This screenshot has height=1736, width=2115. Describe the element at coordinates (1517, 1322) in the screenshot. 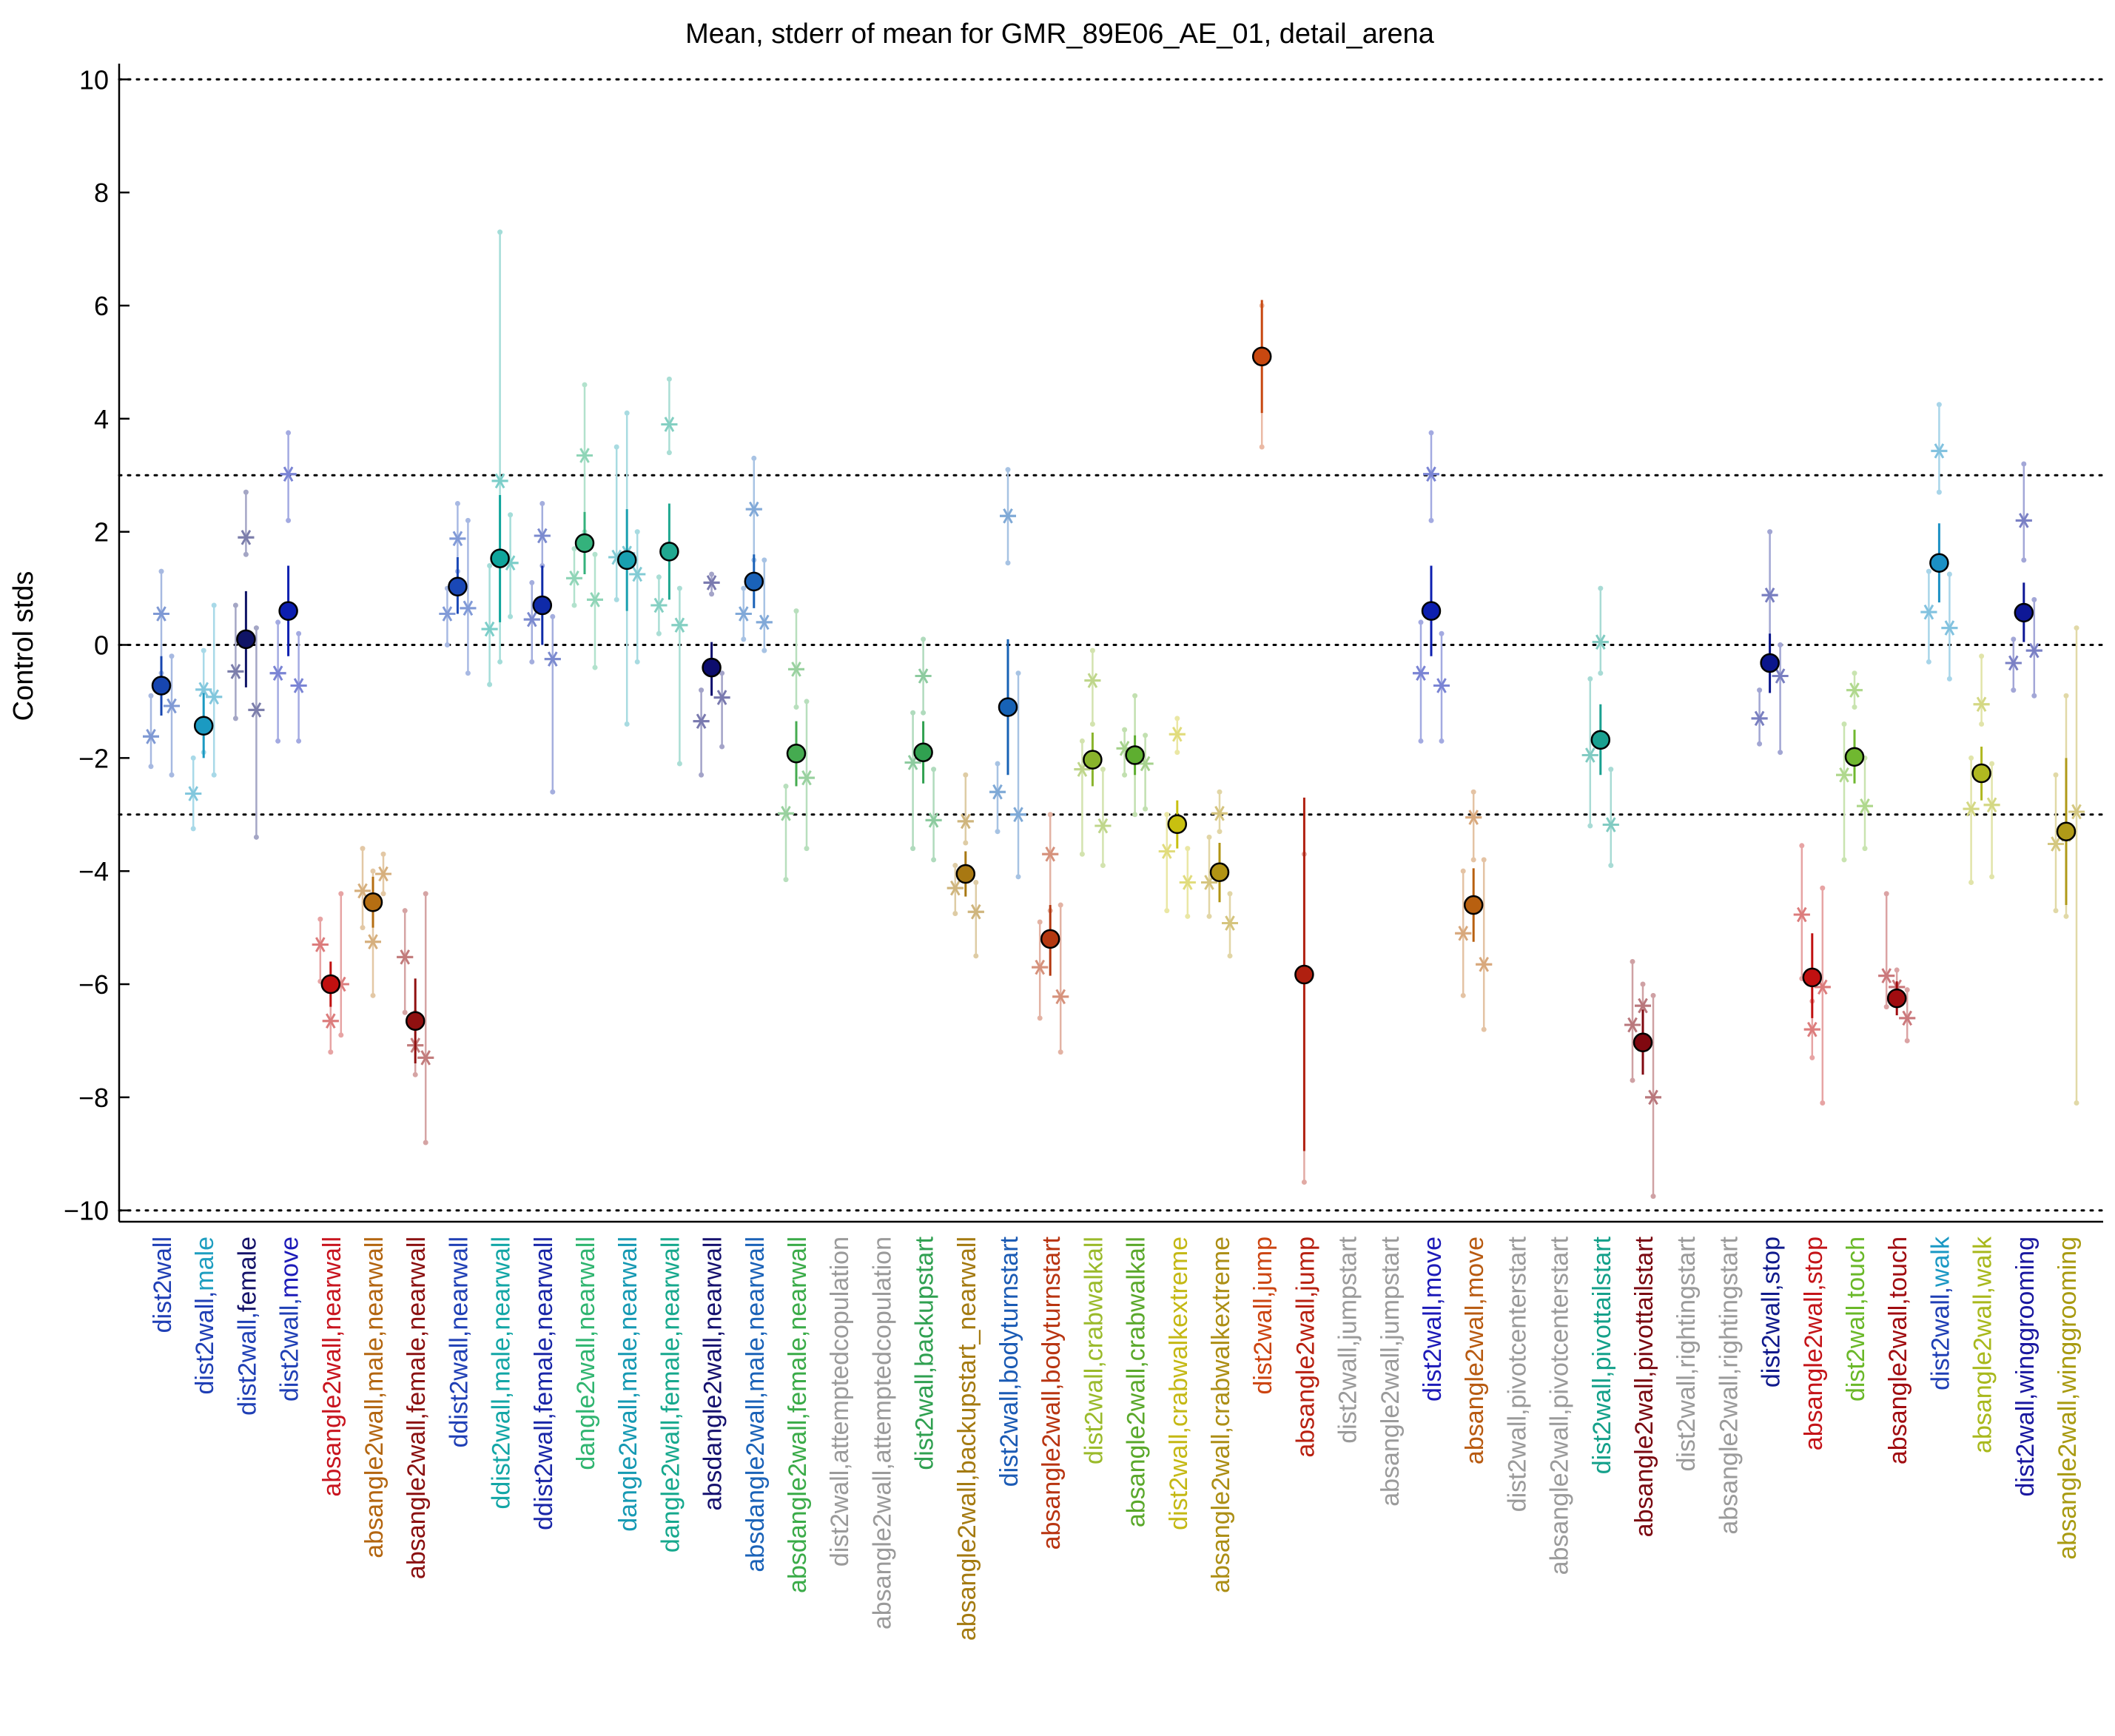

I see `x-tick-label-part: pivotcenterstart` at that location.